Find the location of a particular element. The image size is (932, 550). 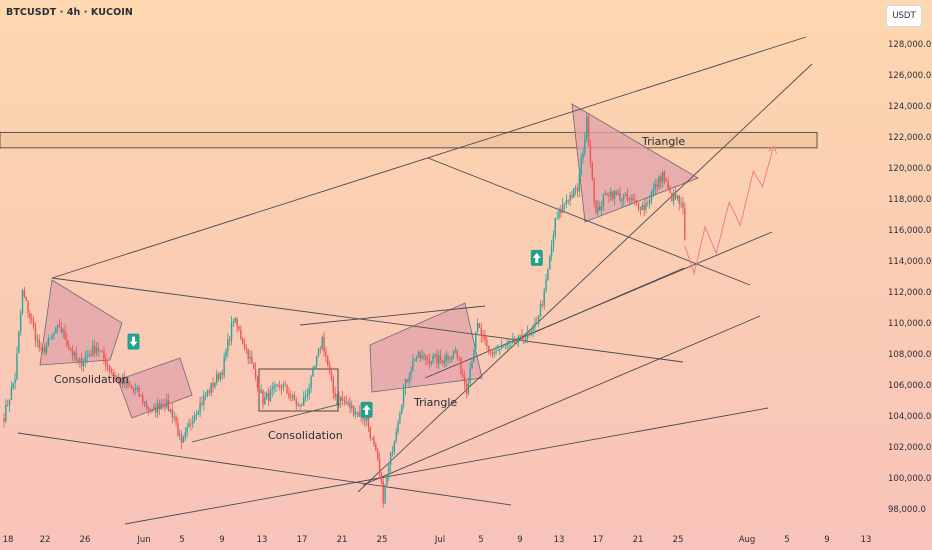

time-tick-label: 5 is located at coordinates (786, 540).